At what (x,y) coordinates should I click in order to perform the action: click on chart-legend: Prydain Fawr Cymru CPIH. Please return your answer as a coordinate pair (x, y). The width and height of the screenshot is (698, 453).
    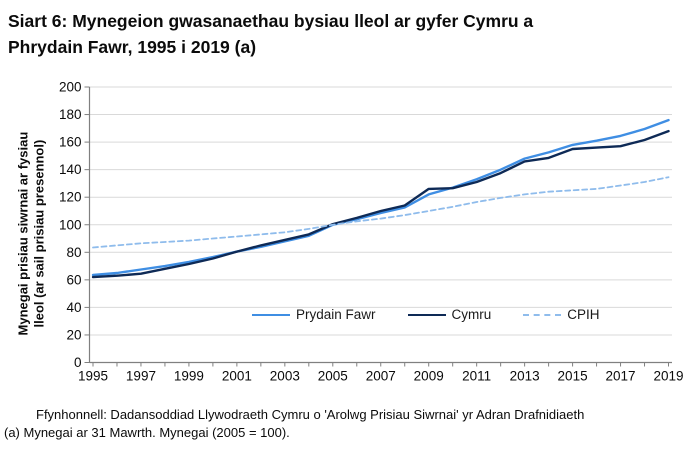
    Looking at the image, I should click on (426, 314).